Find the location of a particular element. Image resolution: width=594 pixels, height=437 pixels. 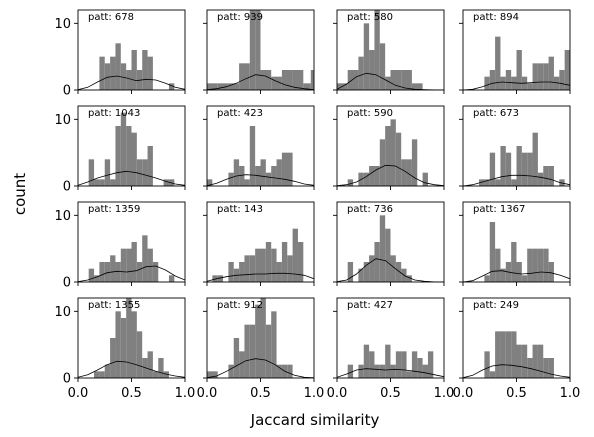

histogram-panel: patt: 912 0.0 0.5 1.0 is located at coordinates (261, 349).